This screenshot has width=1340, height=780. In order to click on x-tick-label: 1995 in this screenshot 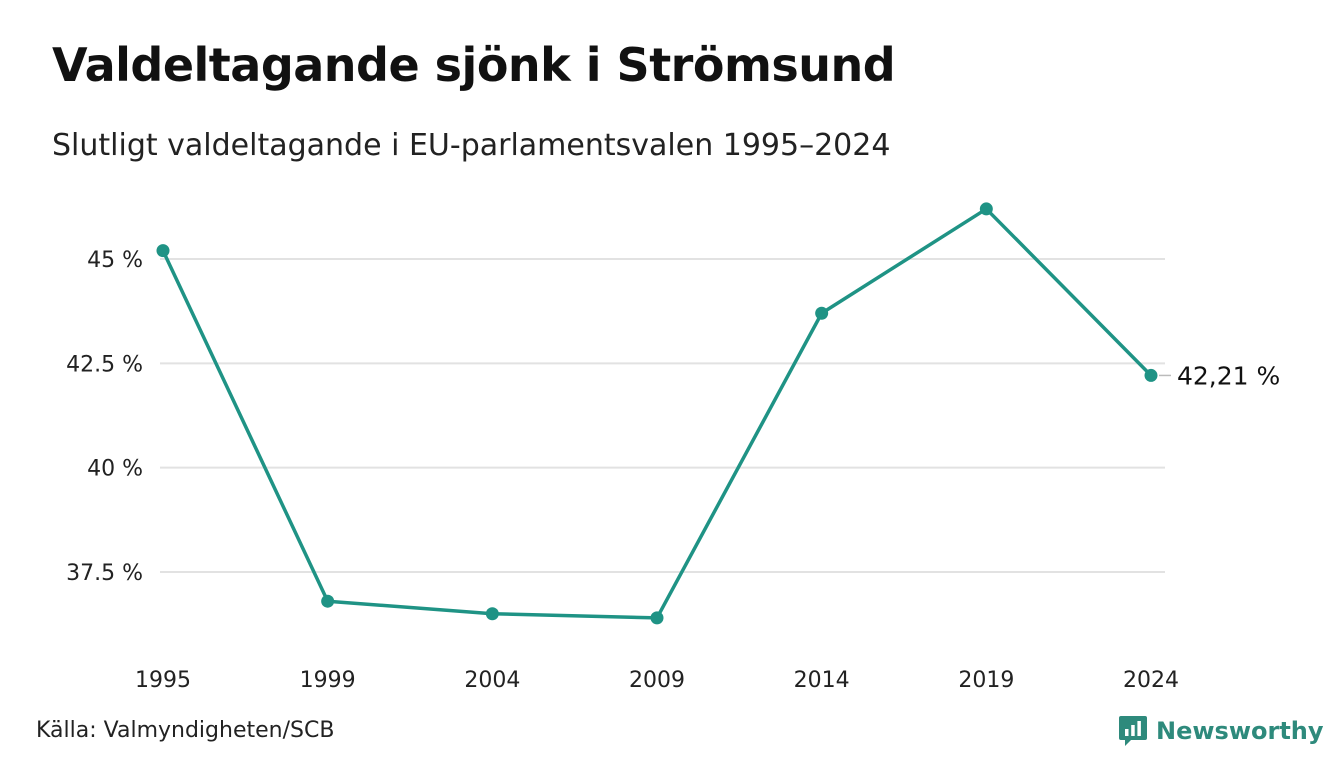, I will do `click(163, 680)`.